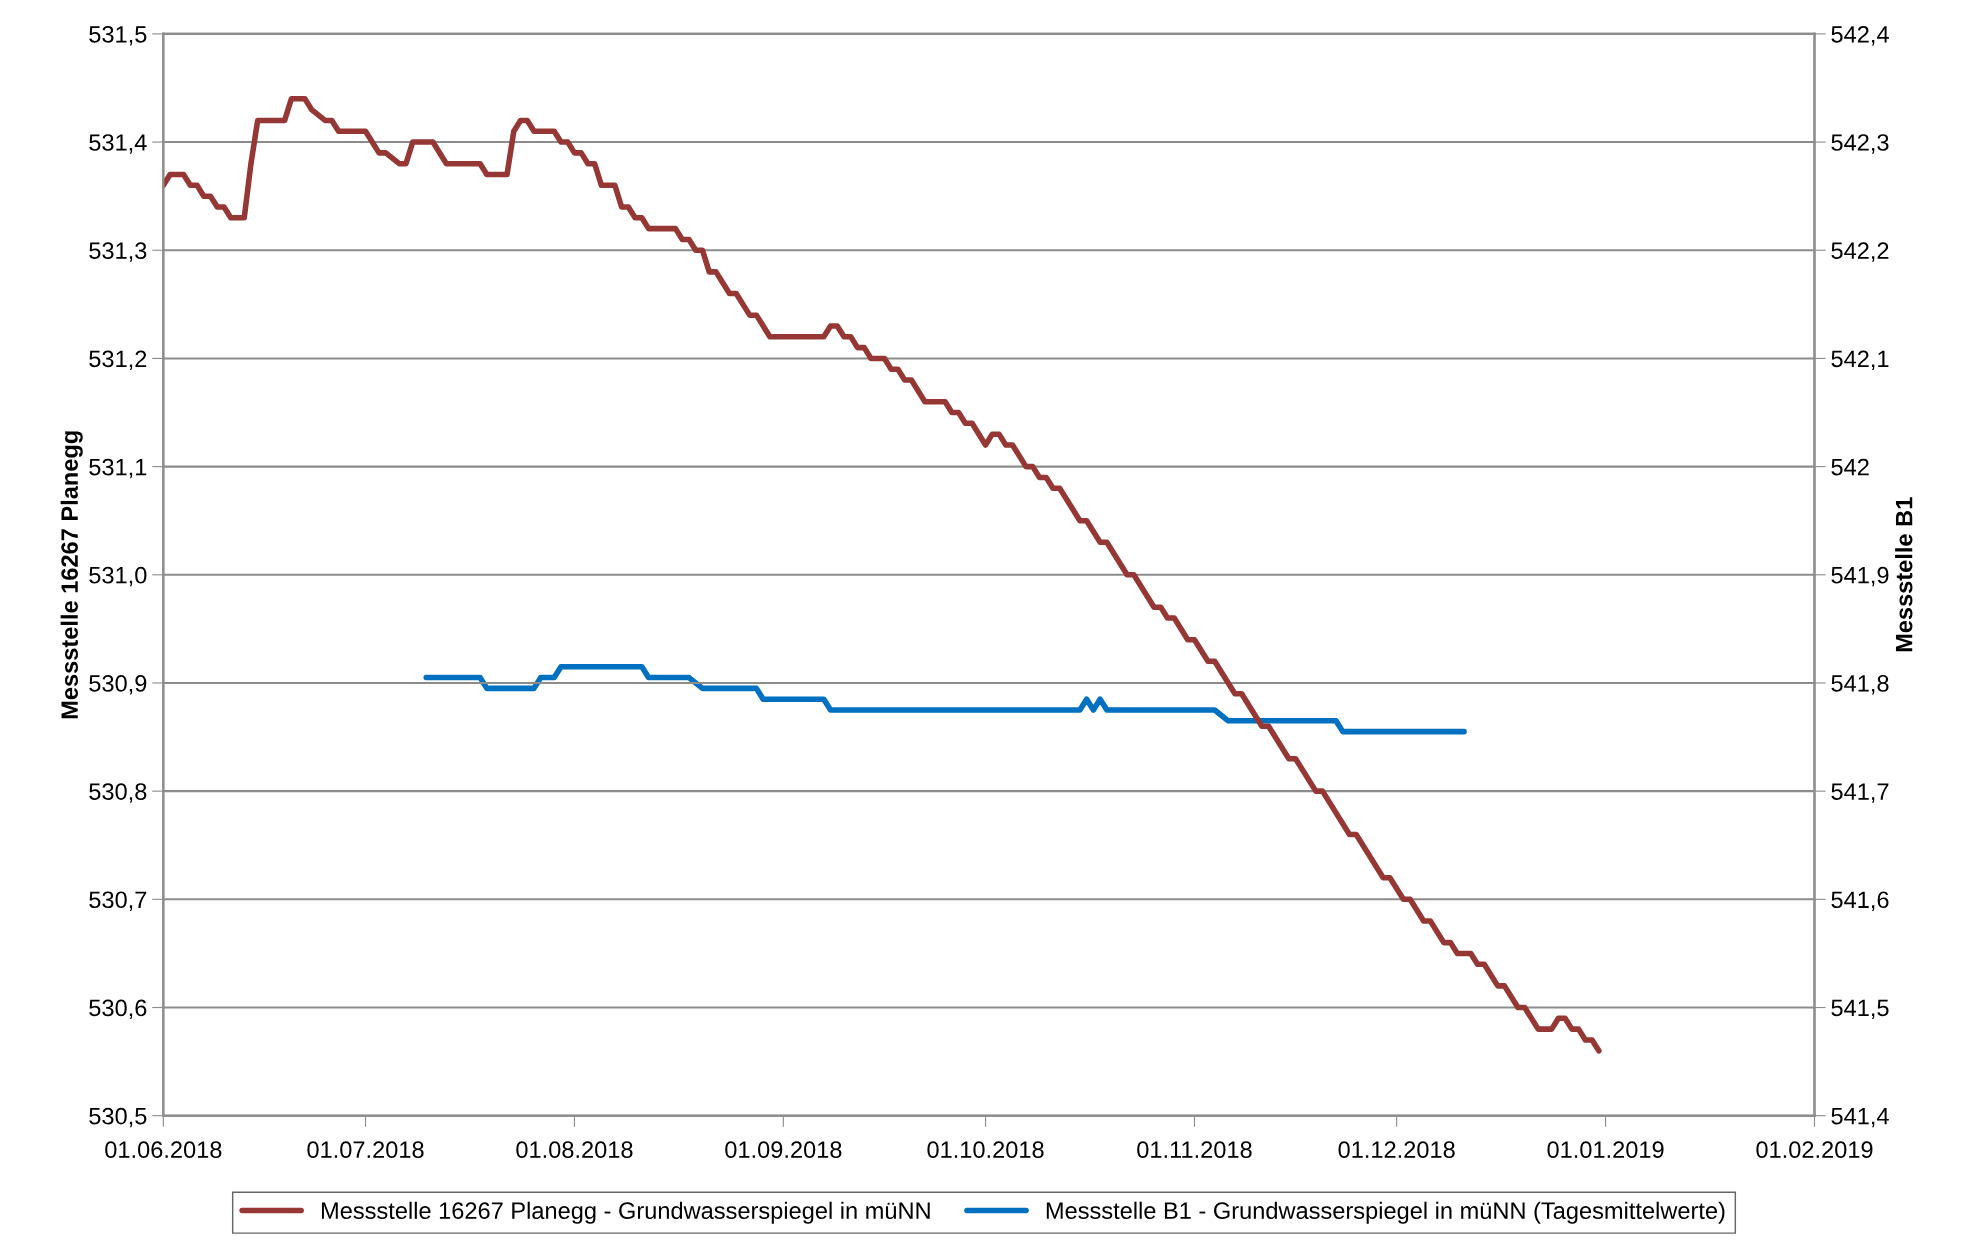 The height and width of the screenshot is (1255, 1968). What do you see at coordinates (1860, 793) in the screenshot?
I see `y2-tick-label: 541,7` at bounding box center [1860, 793].